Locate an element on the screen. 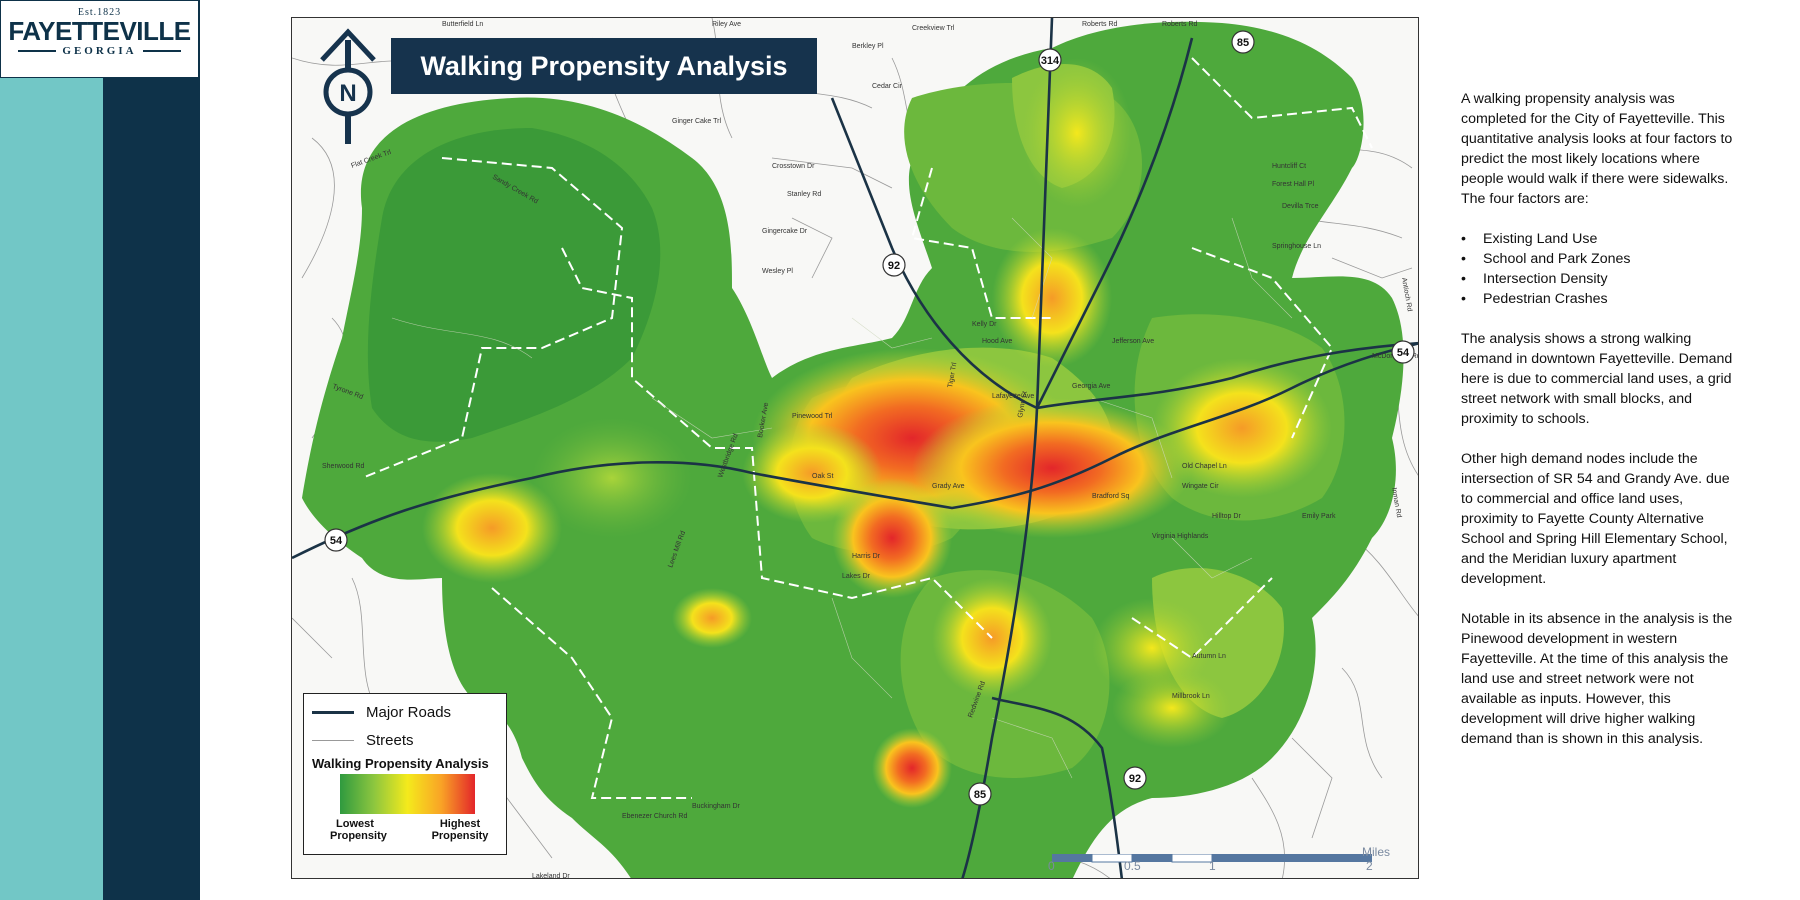 This screenshot has width=1800, height=900. street-label: Grady Ave is located at coordinates (948, 486).